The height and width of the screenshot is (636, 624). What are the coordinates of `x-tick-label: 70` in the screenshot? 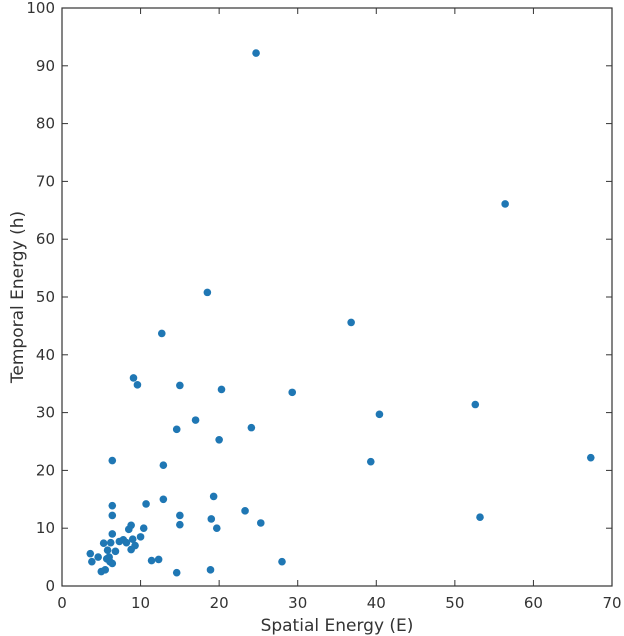 It's located at (611, 603).